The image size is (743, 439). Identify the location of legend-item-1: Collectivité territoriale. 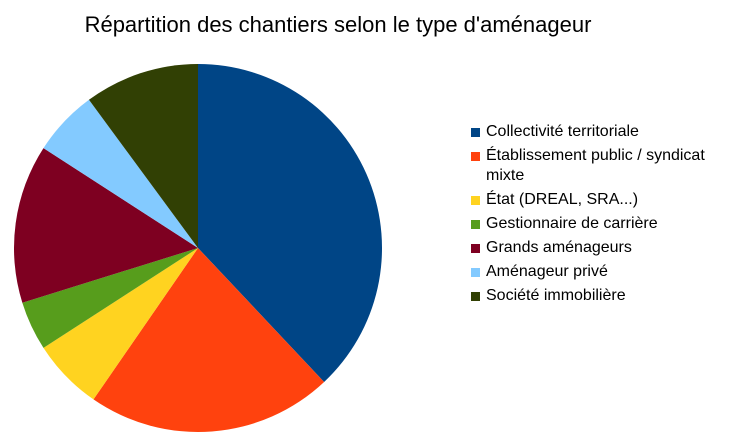
(606, 132).